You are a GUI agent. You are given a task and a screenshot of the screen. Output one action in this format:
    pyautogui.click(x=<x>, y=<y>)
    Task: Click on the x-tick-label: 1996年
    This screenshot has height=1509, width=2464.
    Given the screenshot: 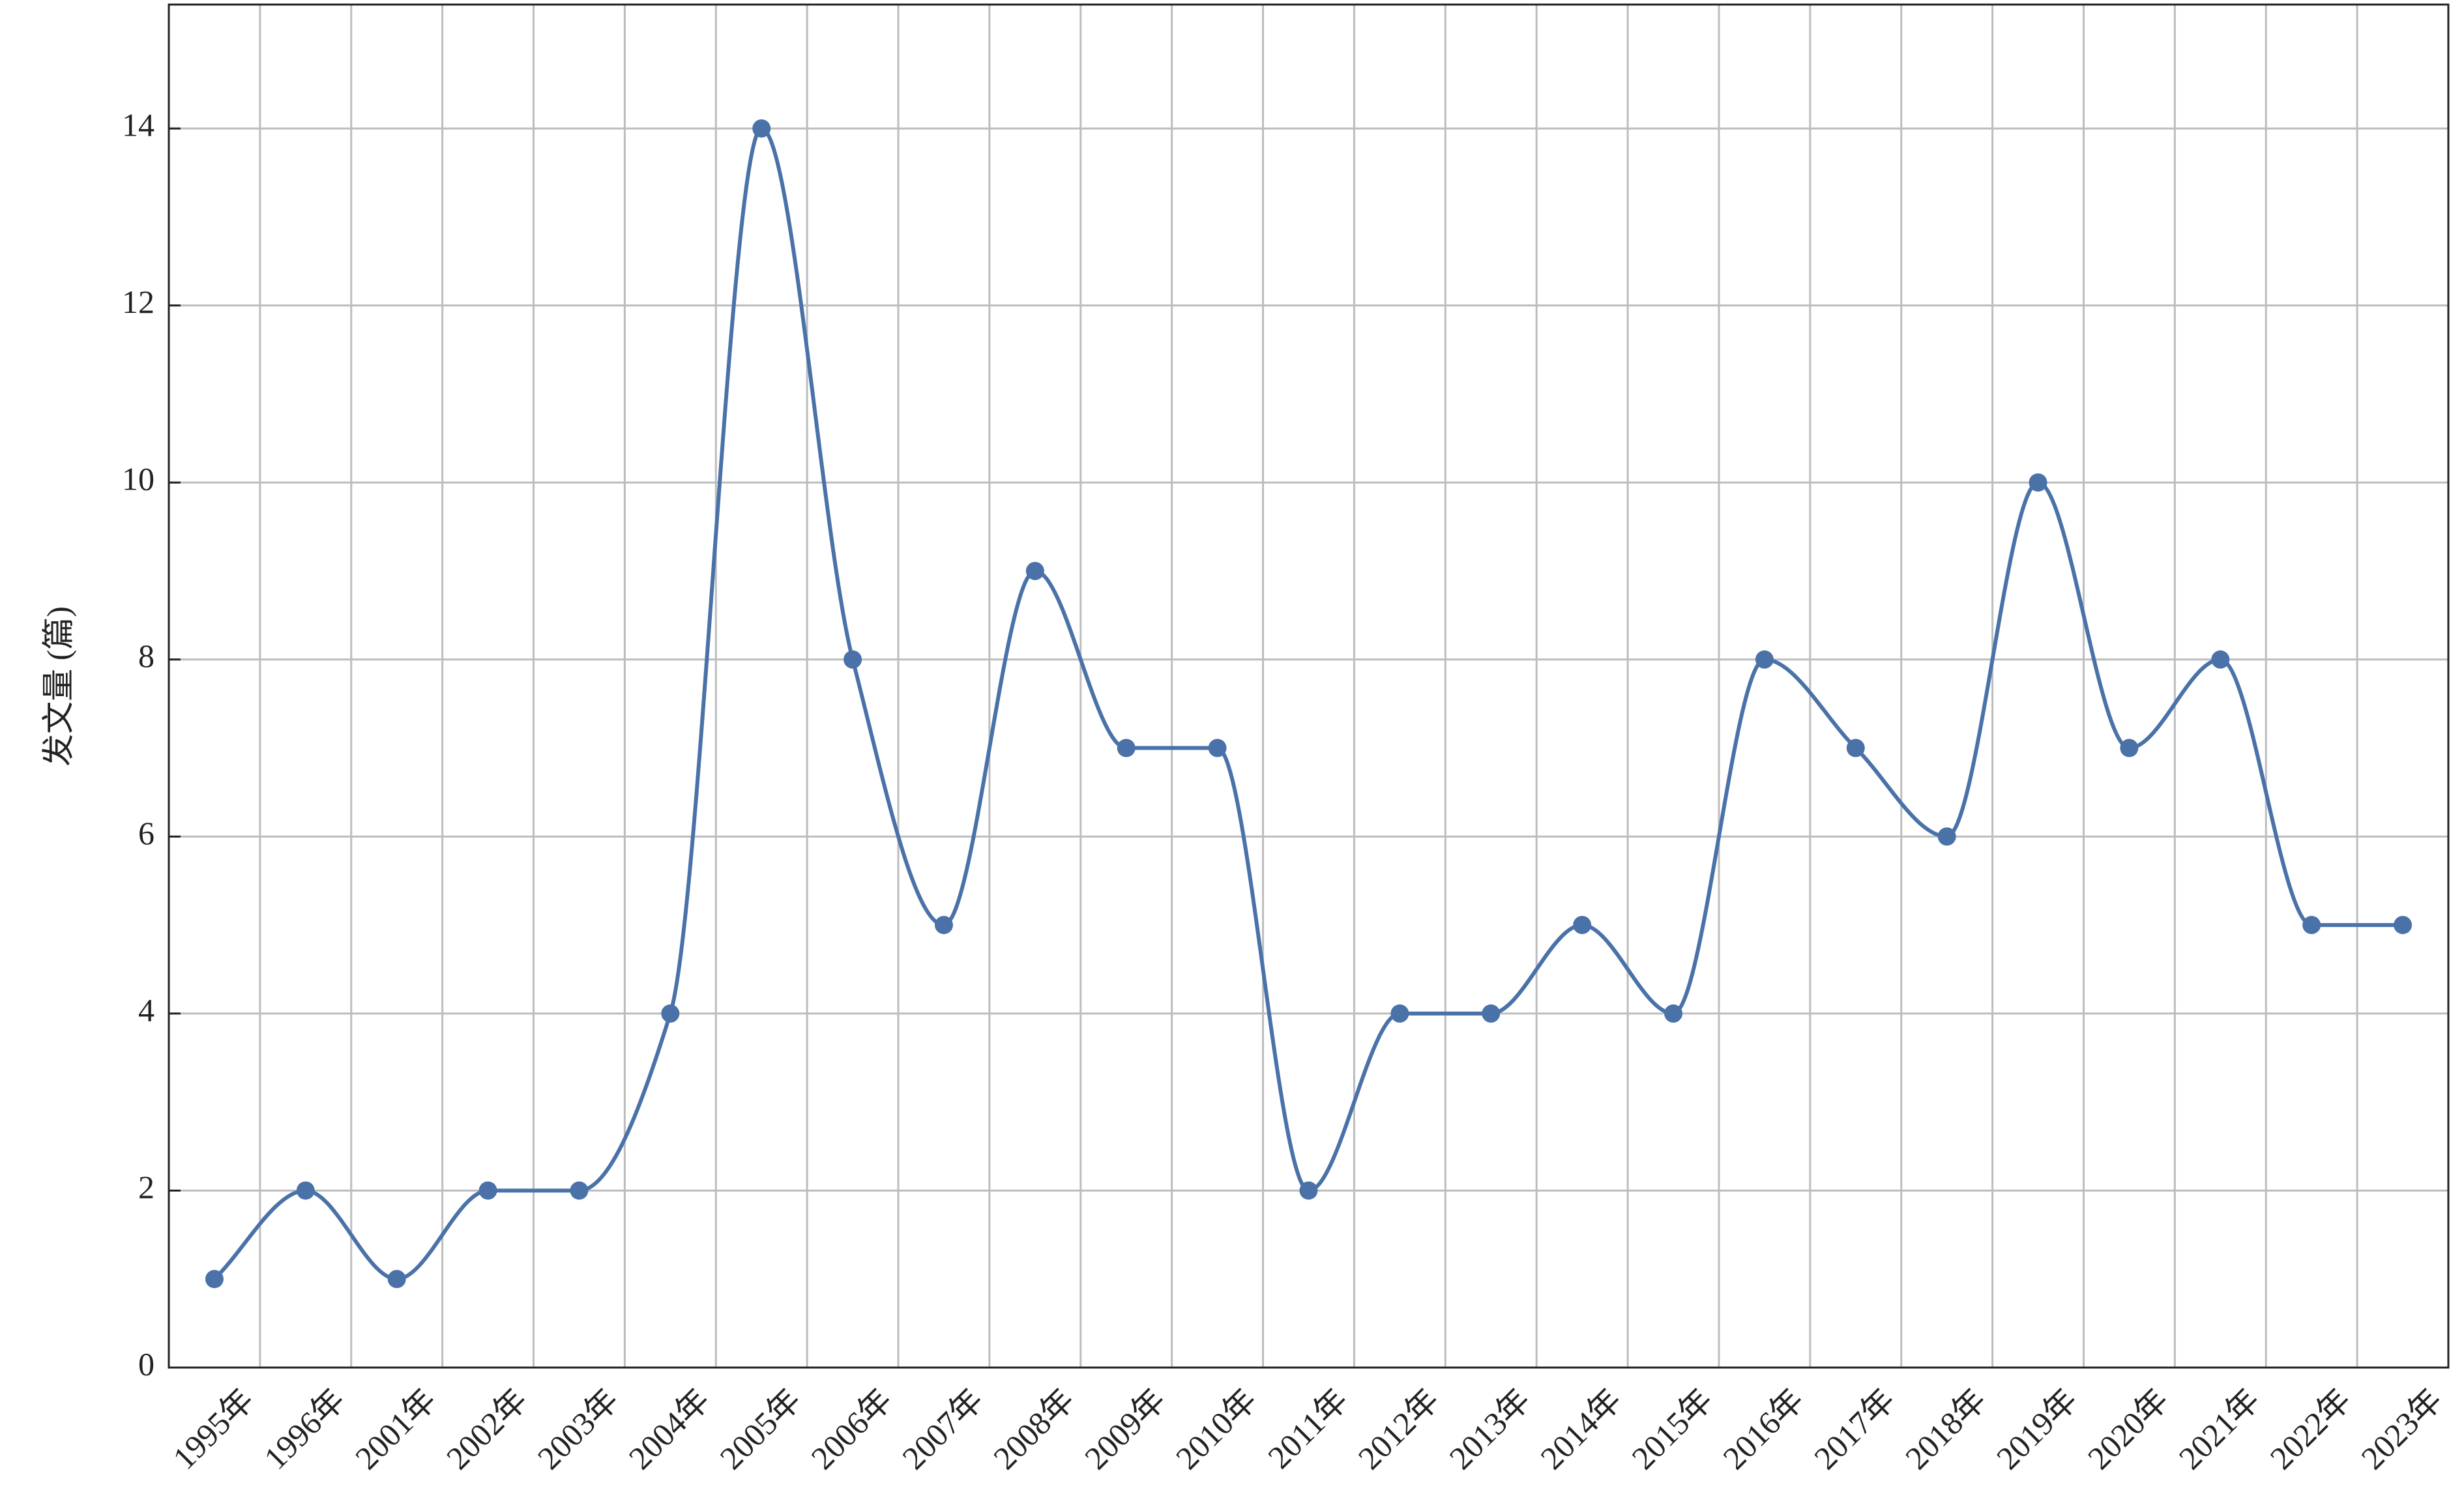 What is the action you would take?
    pyautogui.click(x=305, y=1428)
    